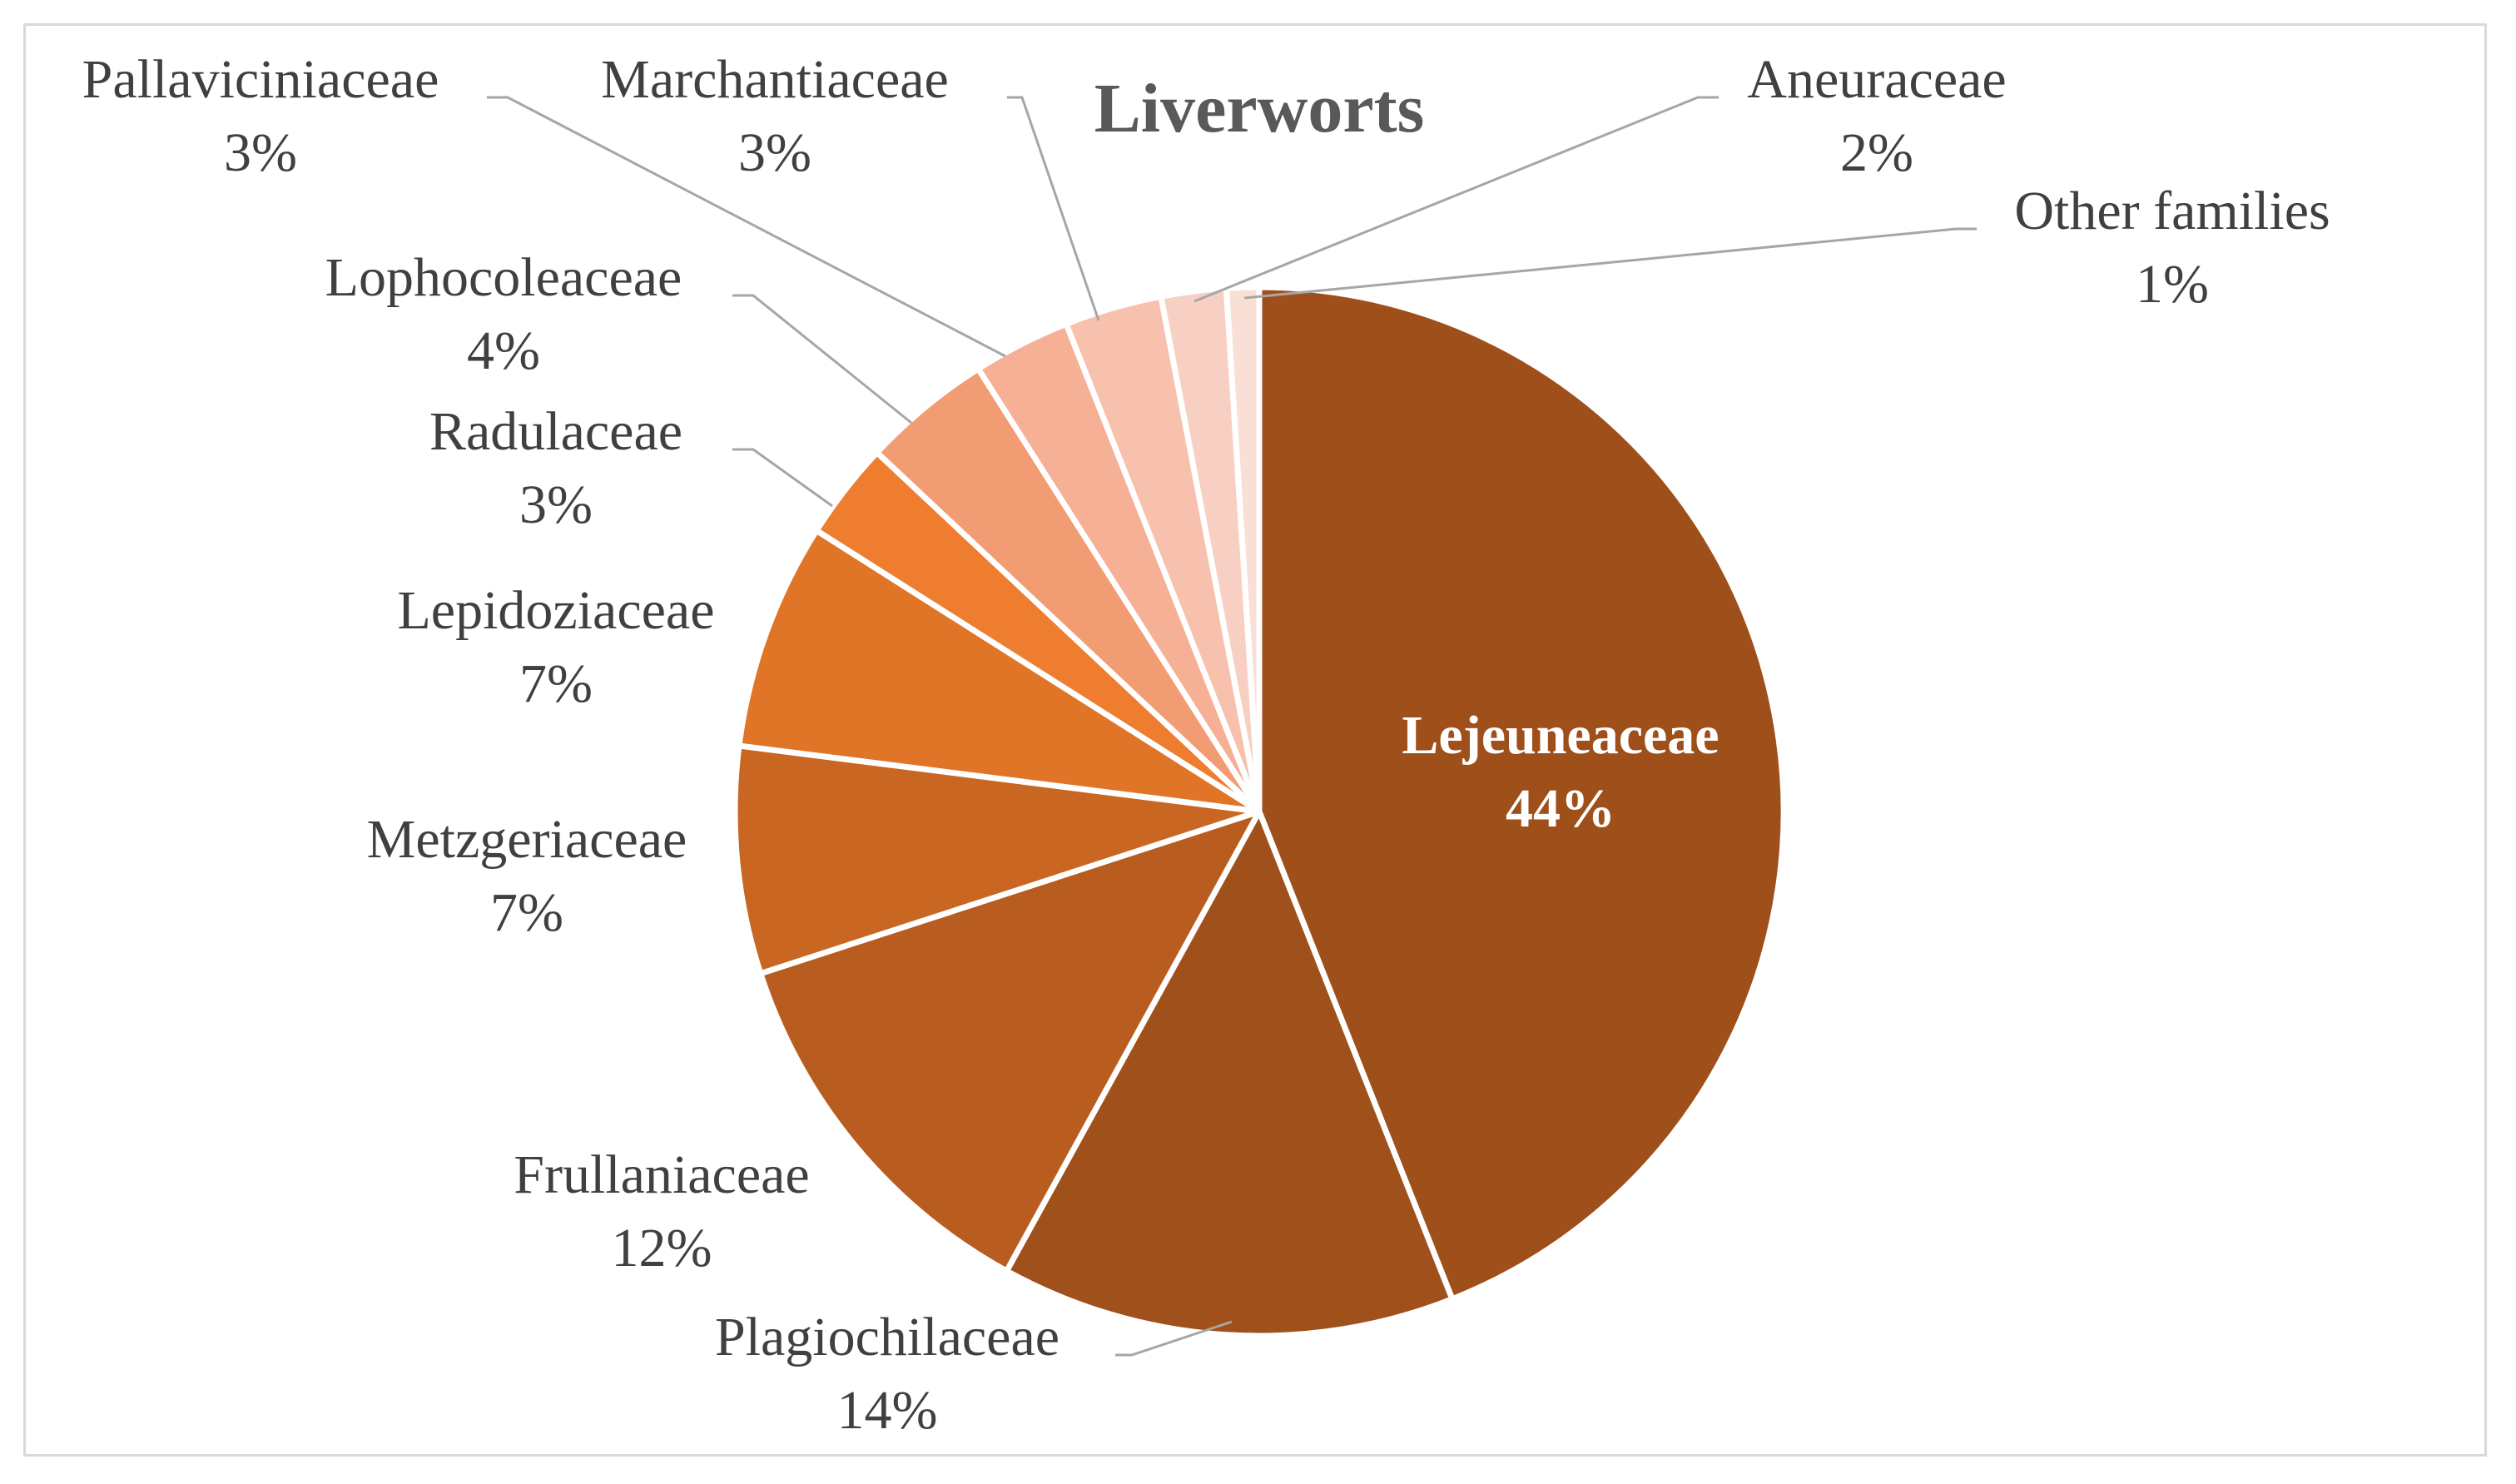 The image size is (2516, 1484). Describe the element at coordinates (504, 351) in the screenshot. I see `slice-percent-lophocoleaceae: 4%` at that location.